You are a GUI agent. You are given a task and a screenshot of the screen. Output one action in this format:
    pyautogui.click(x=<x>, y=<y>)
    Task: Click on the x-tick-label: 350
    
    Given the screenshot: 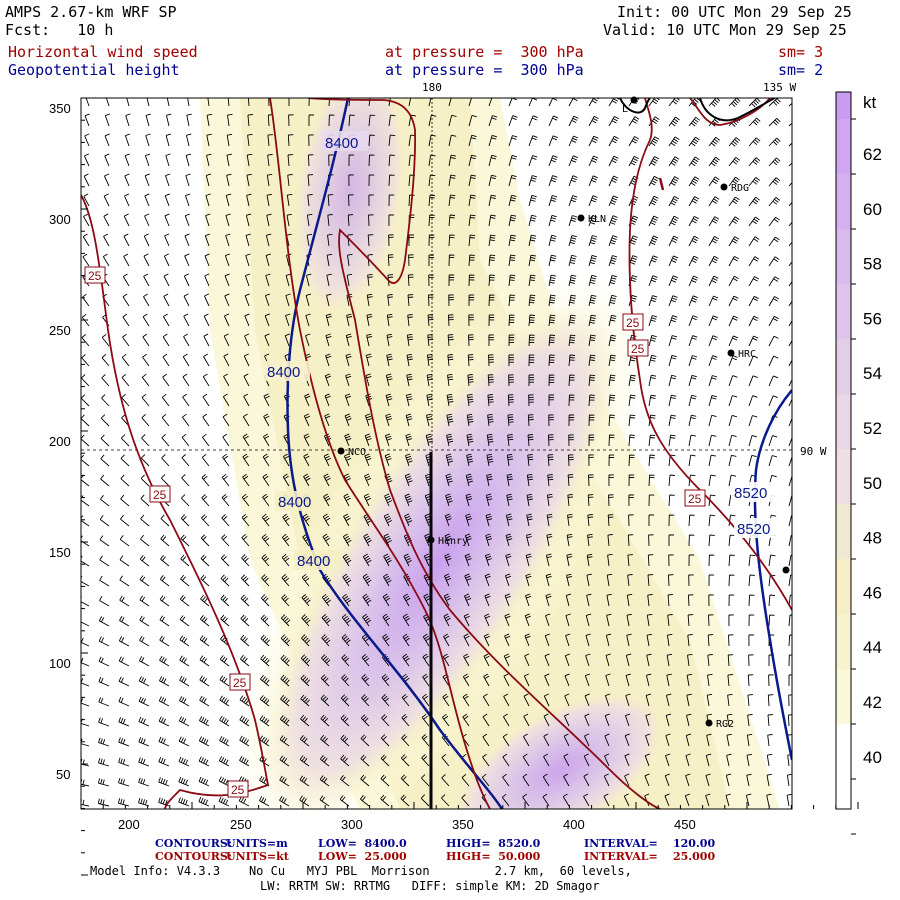 What is the action you would take?
    pyautogui.click(x=463, y=824)
    